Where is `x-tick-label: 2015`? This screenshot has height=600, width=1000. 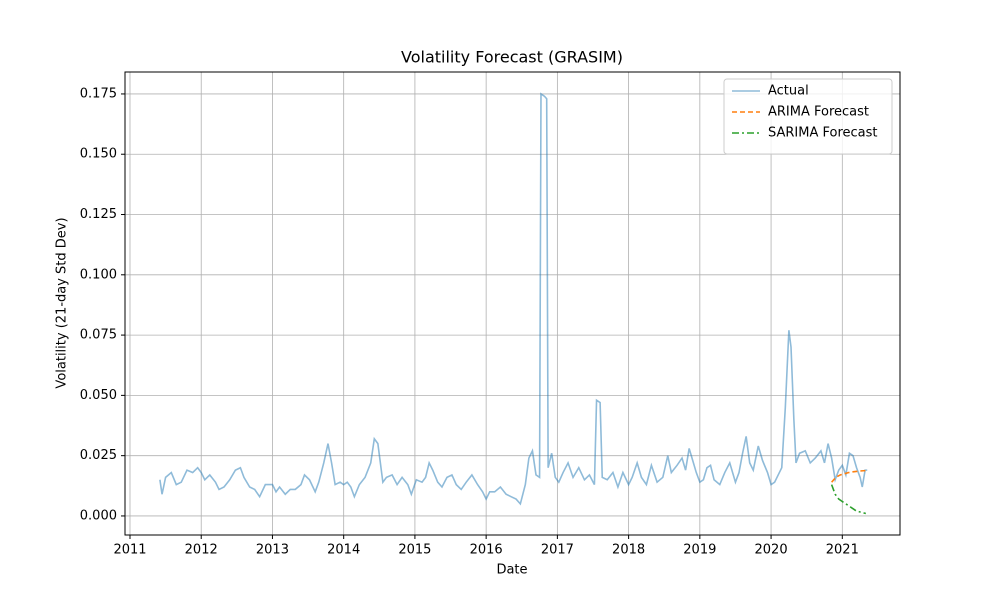 x-tick-label: 2015 is located at coordinates (414, 550).